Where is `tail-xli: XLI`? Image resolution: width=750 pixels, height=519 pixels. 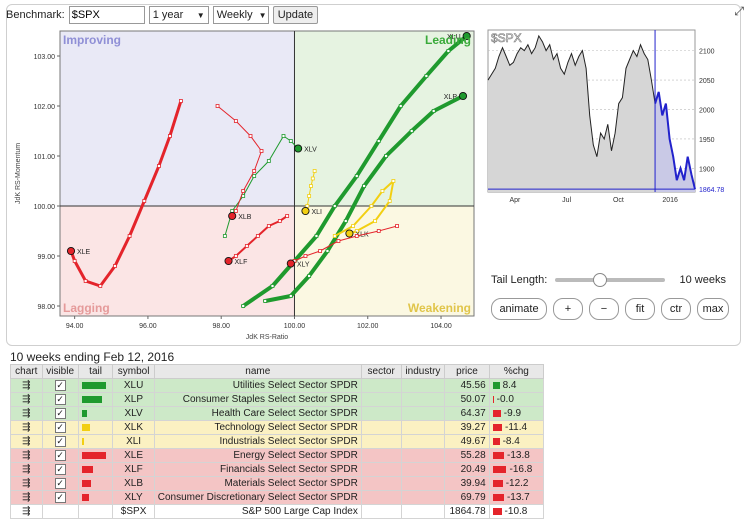
tail-xli: XLI is located at coordinates (311, 193).